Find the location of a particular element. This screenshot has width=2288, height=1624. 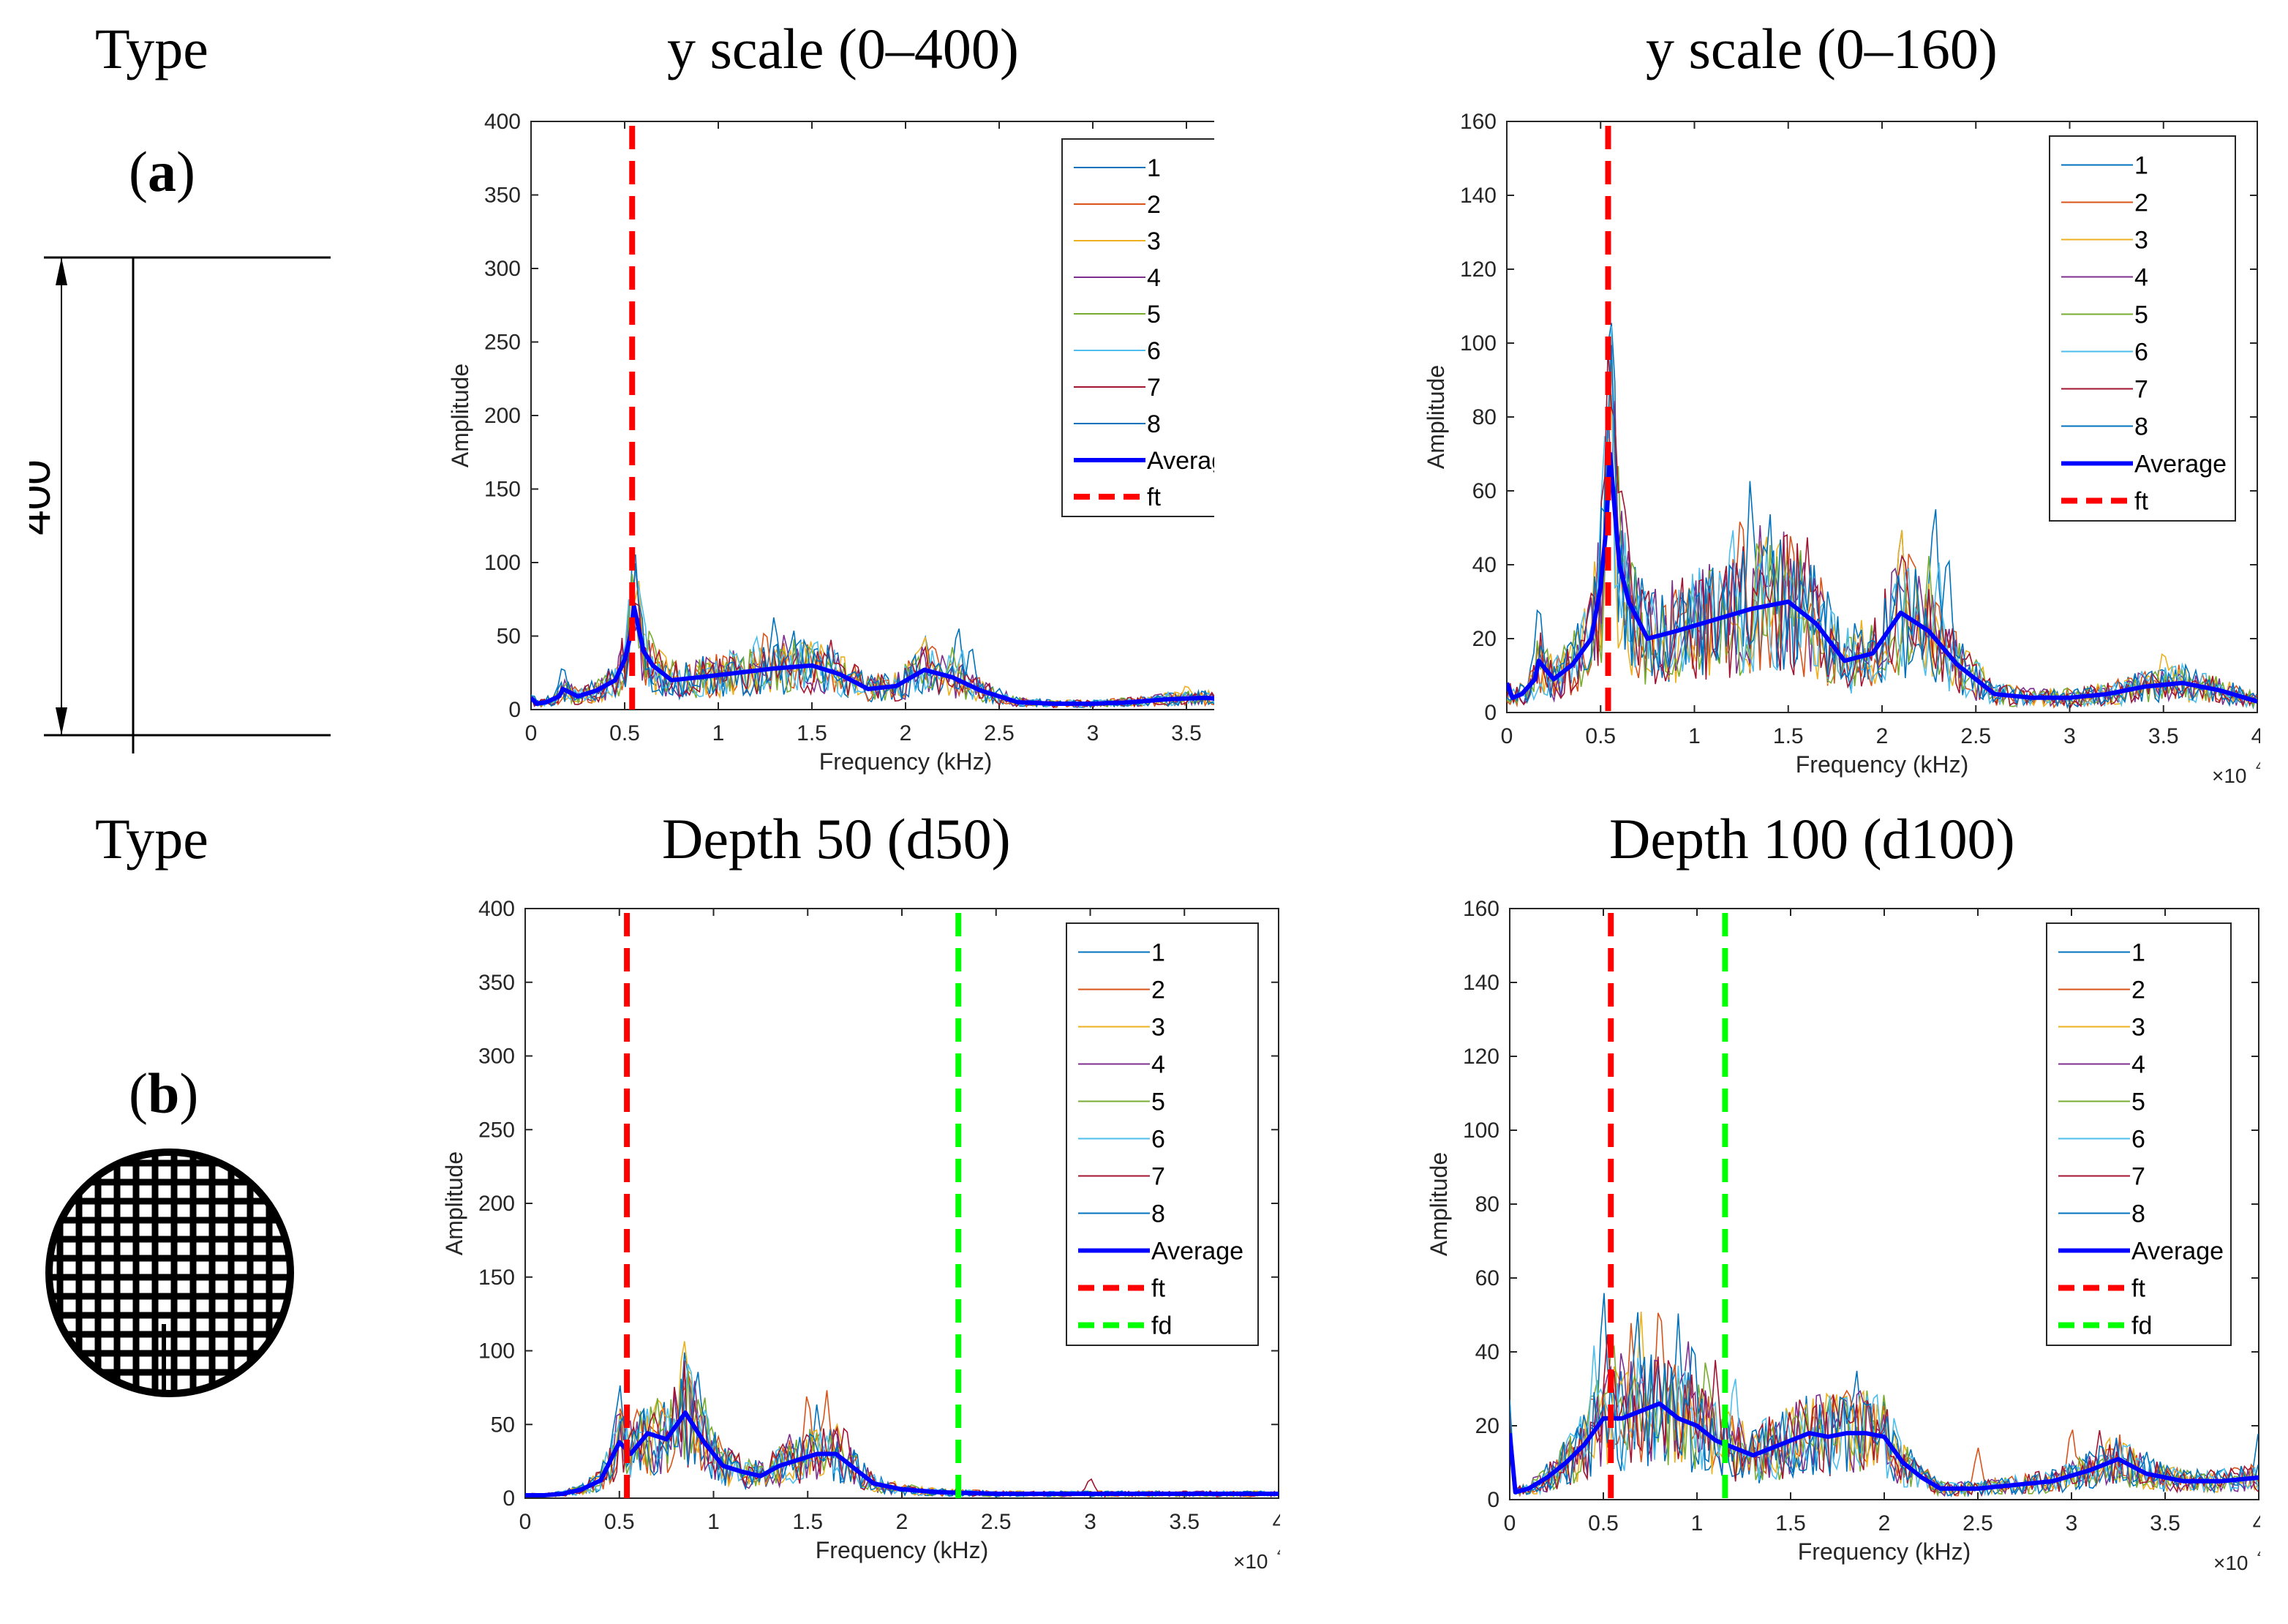

y-tick-label: 40 is located at coordinates (1484, 565).